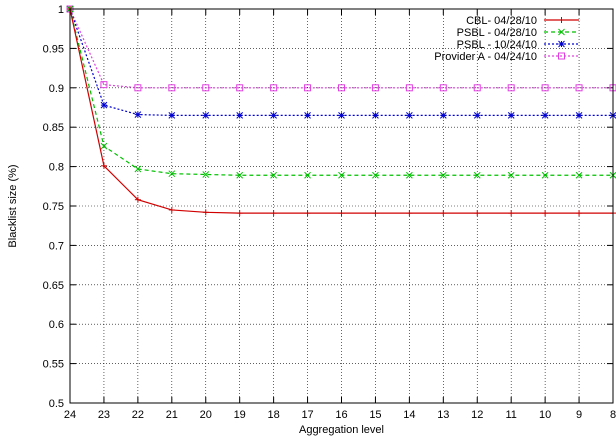  Describe the element at coordinates (53, 365) in the screenshot. I see `y-tick-label: 0.55` at that location.